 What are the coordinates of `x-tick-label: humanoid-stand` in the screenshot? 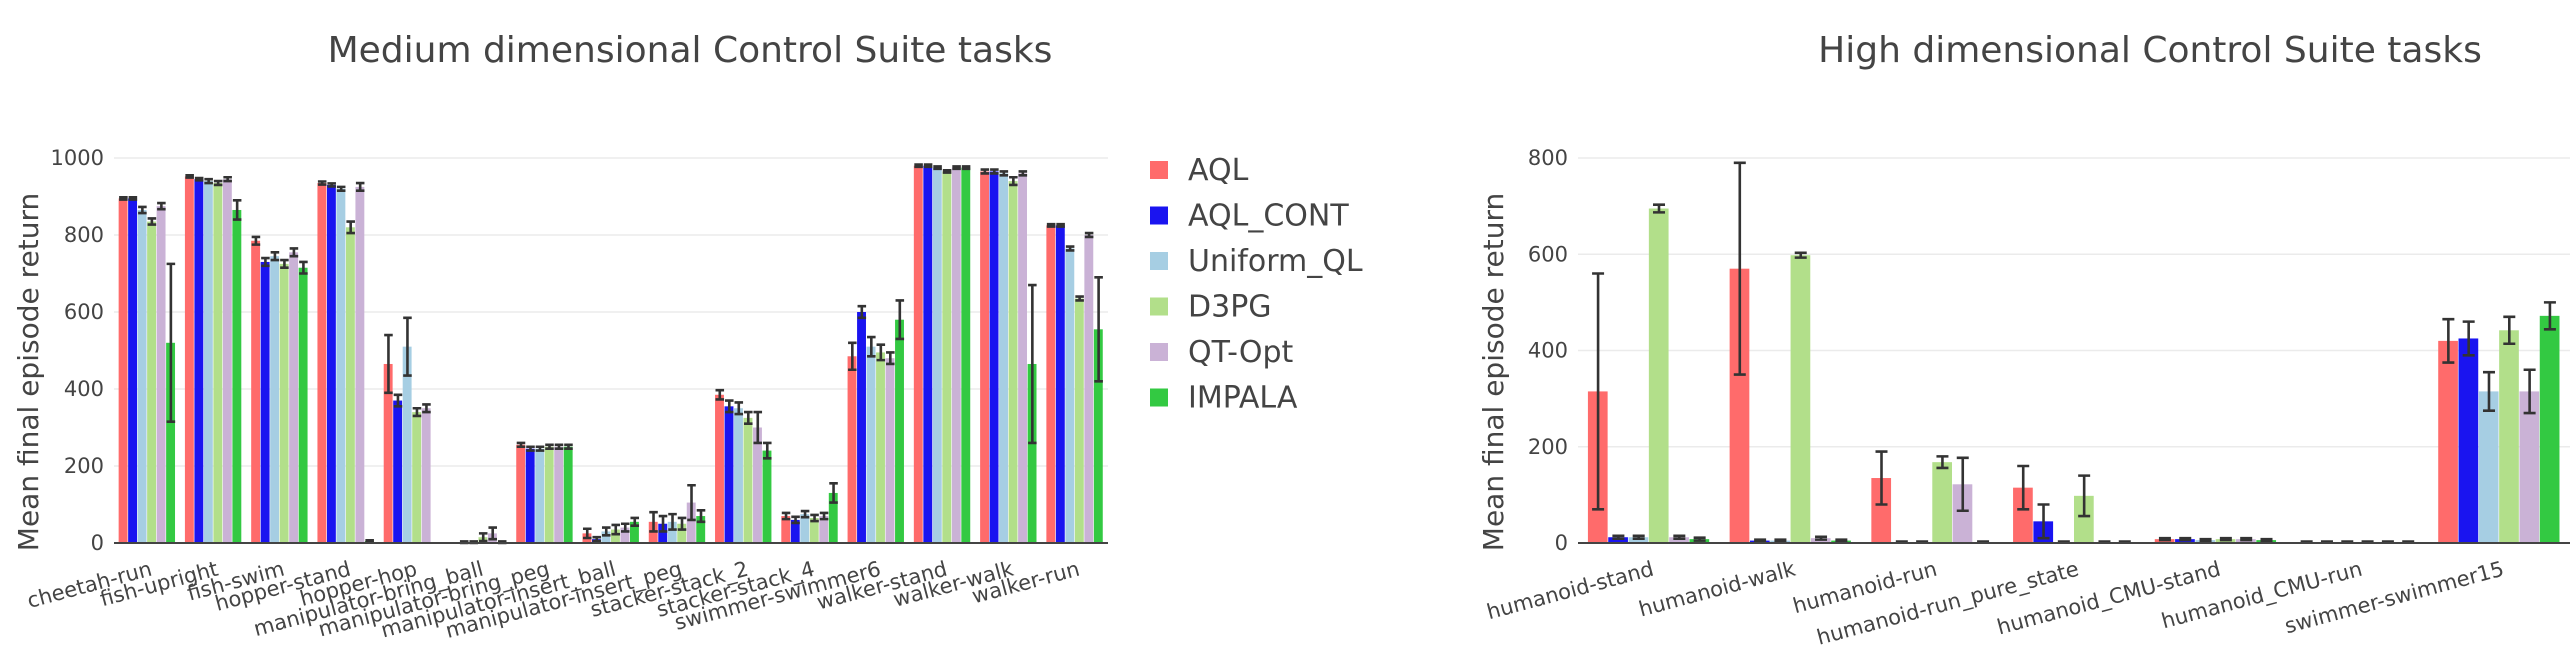 It's located at (1570, 591).